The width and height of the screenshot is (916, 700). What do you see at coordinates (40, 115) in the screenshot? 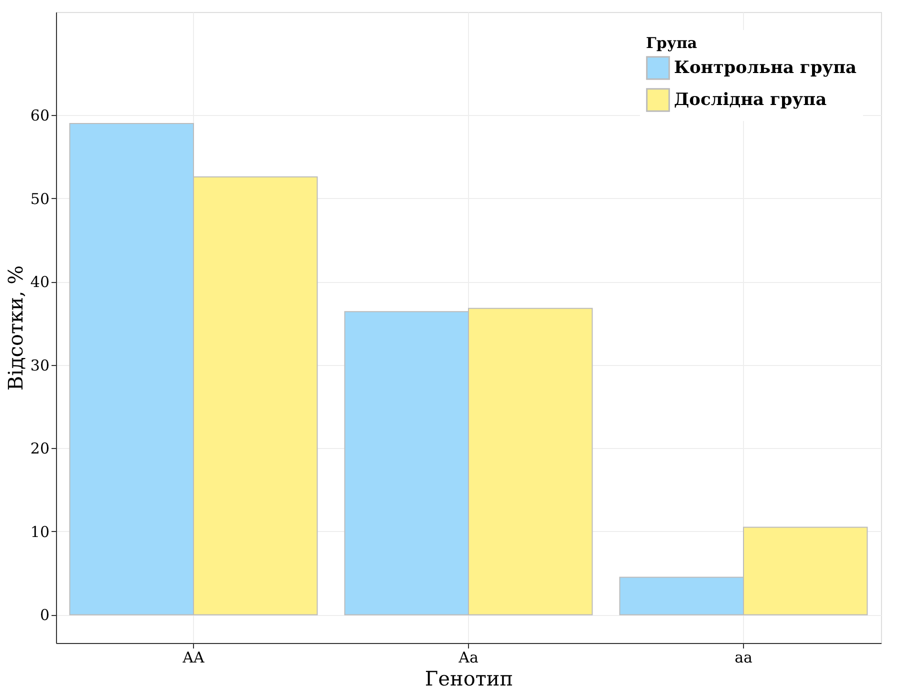
I see `y-tick-label: 60` at bounding box center [40, 115].